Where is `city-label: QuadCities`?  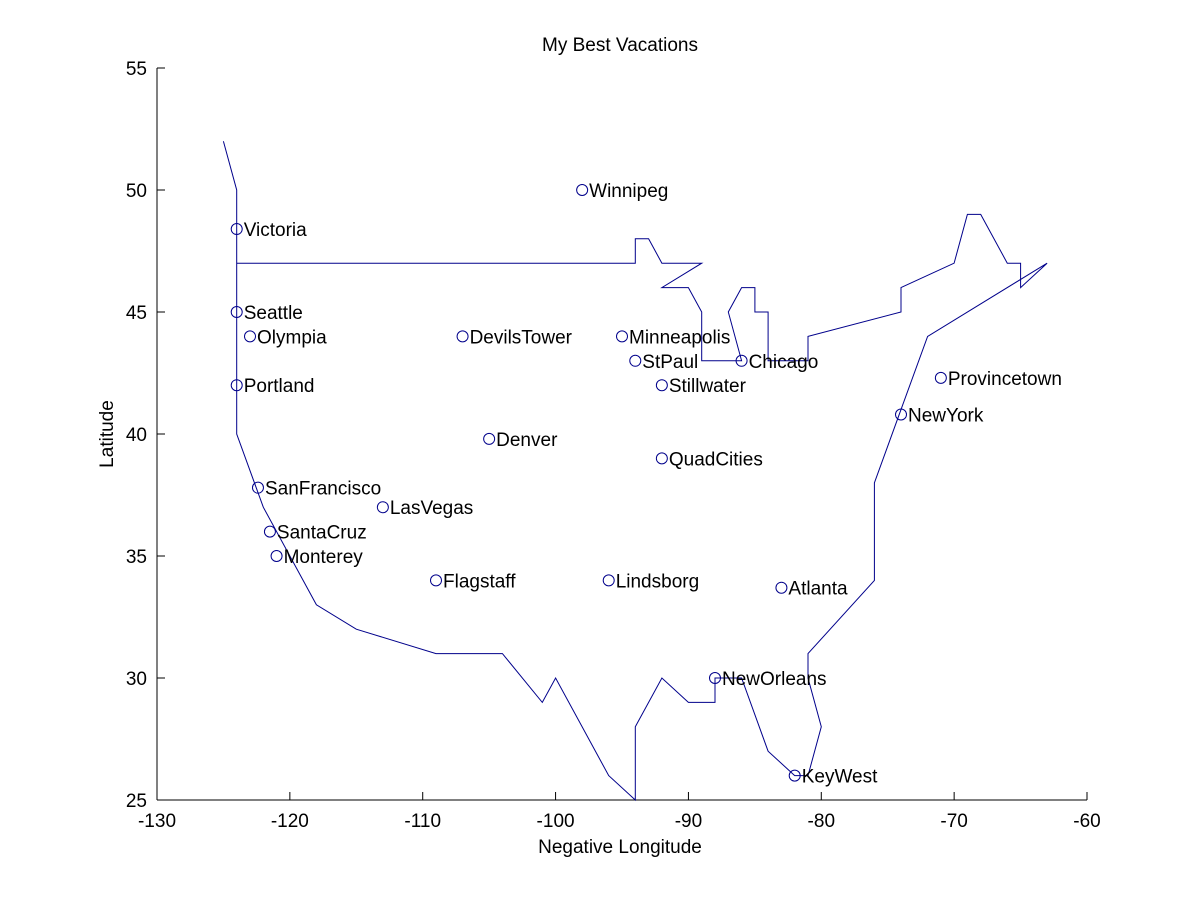 city-label: QuadCities is located at coordinates (716, 459).